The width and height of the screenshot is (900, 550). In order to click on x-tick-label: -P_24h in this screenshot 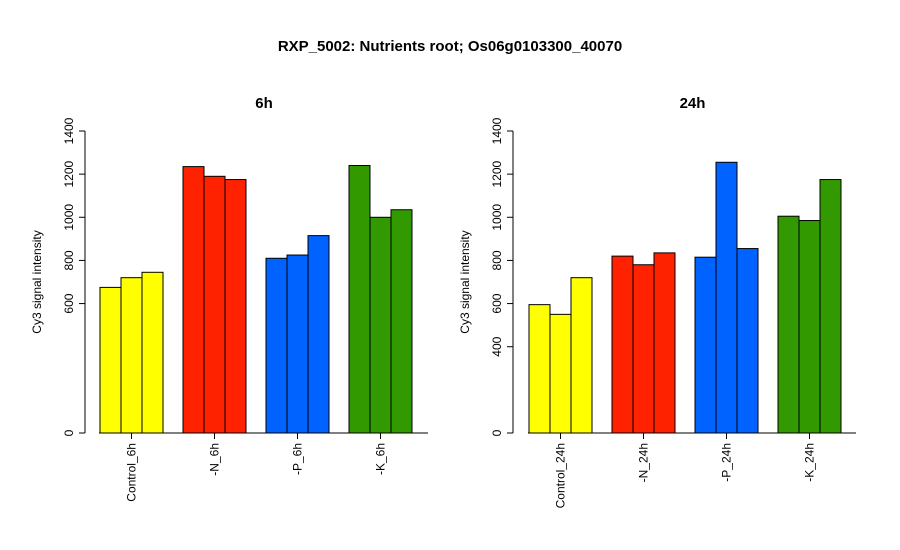, I will do `click(727, 462)`.